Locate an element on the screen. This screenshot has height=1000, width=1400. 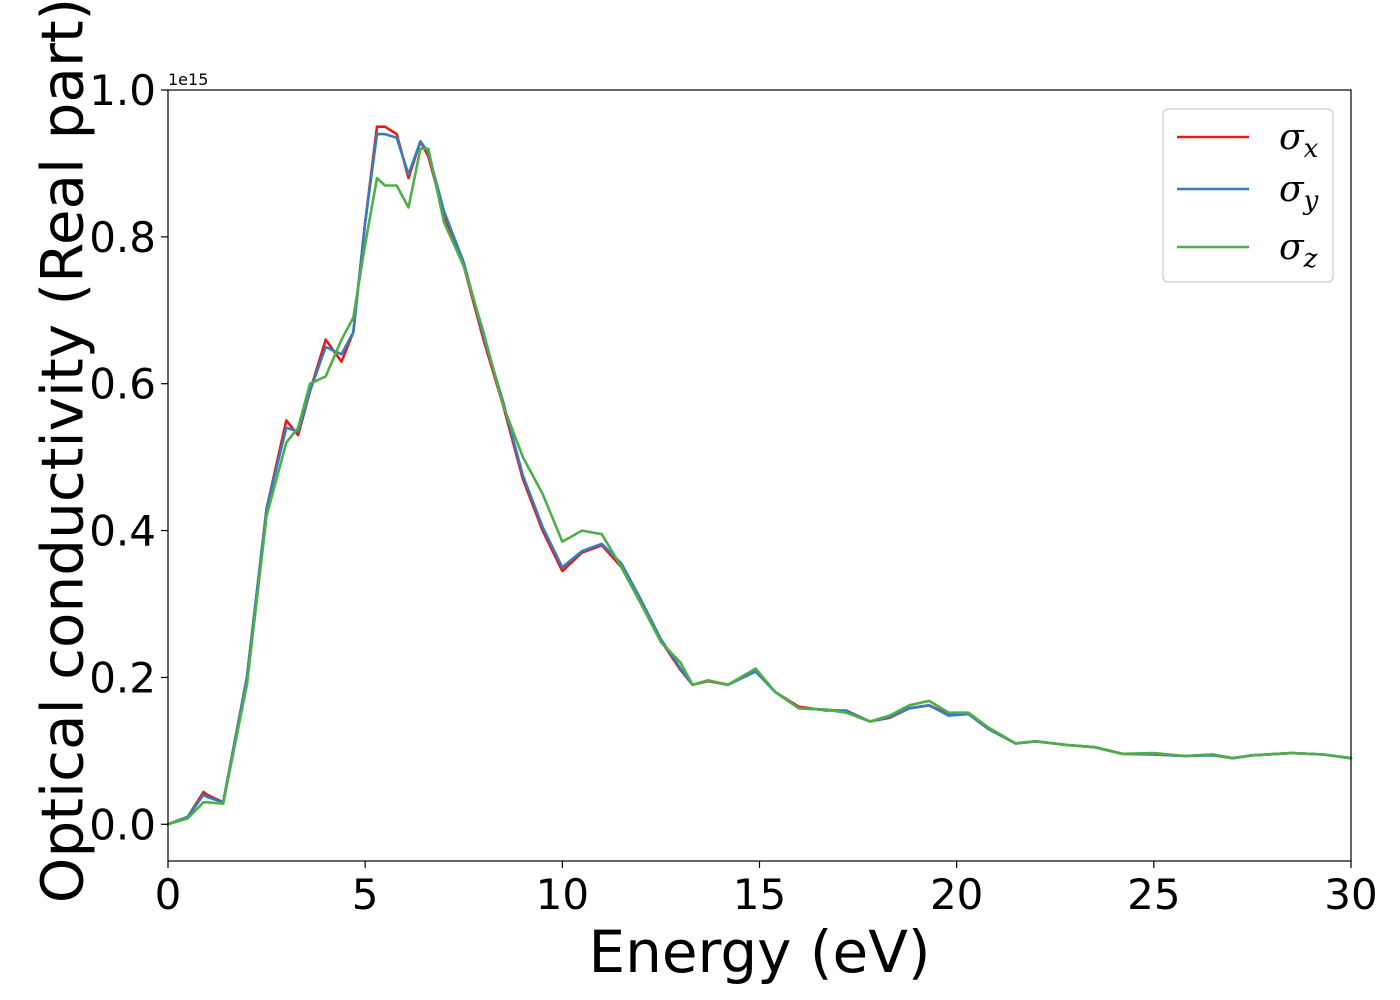
legend-subscript: y is located at coordinates (1311, 201).